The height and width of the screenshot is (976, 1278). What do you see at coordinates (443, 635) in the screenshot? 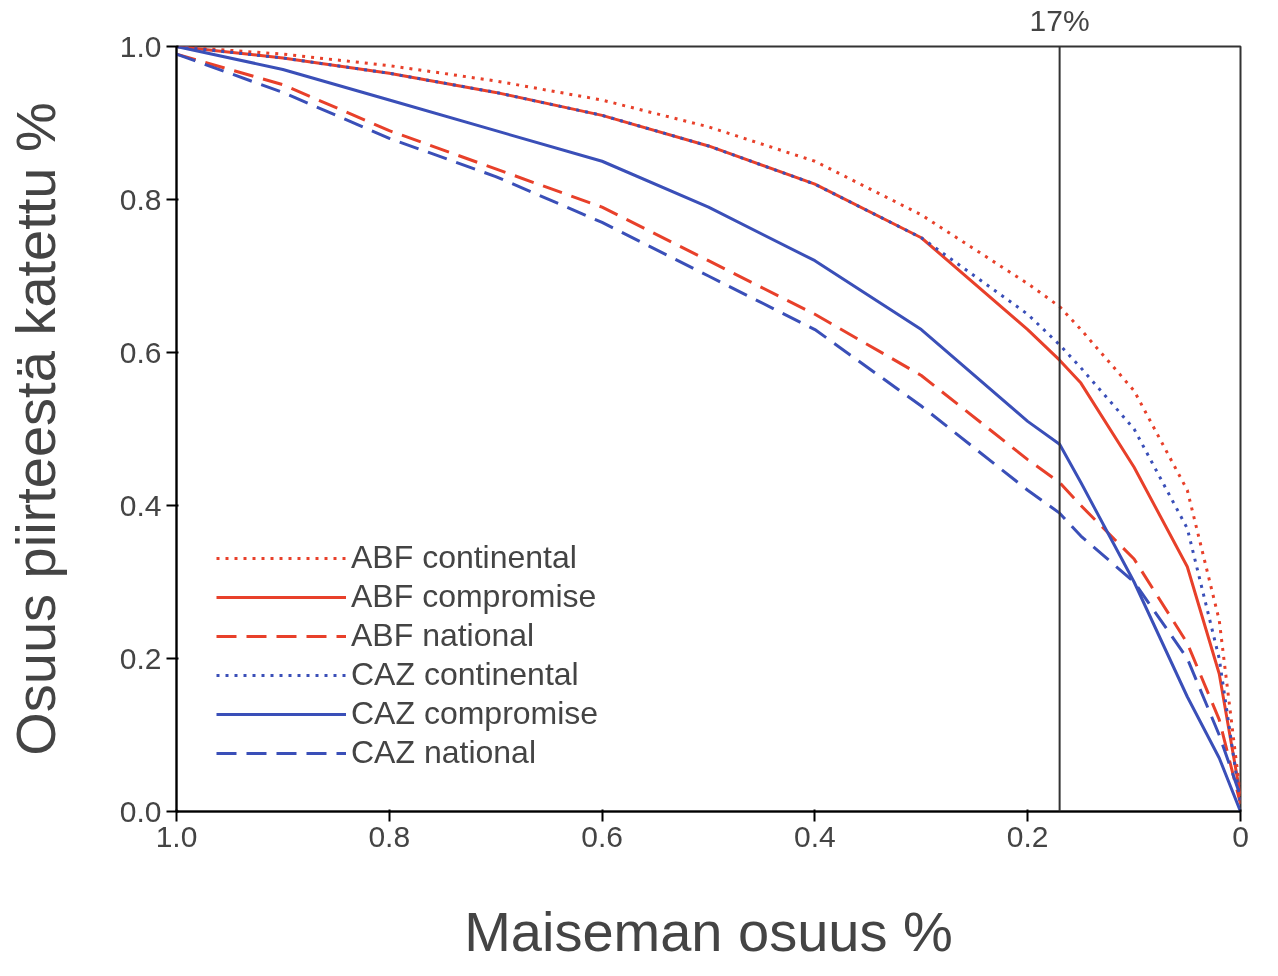
I see `legend-label: ABF national` at bounding box center [443, 635].